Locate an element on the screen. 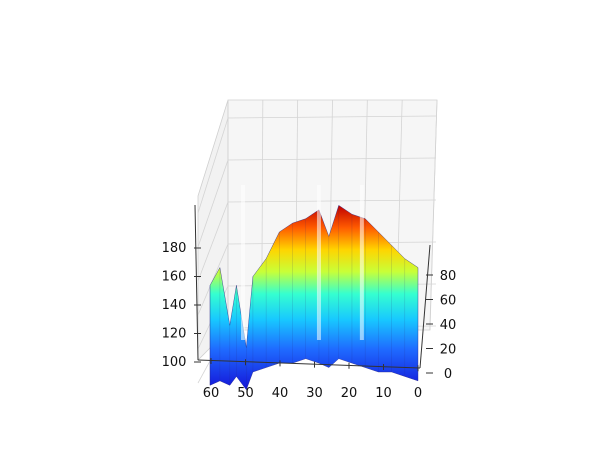 The image size is (614, 465). x-tick-label: 0 is located at coordinates (418, 393).